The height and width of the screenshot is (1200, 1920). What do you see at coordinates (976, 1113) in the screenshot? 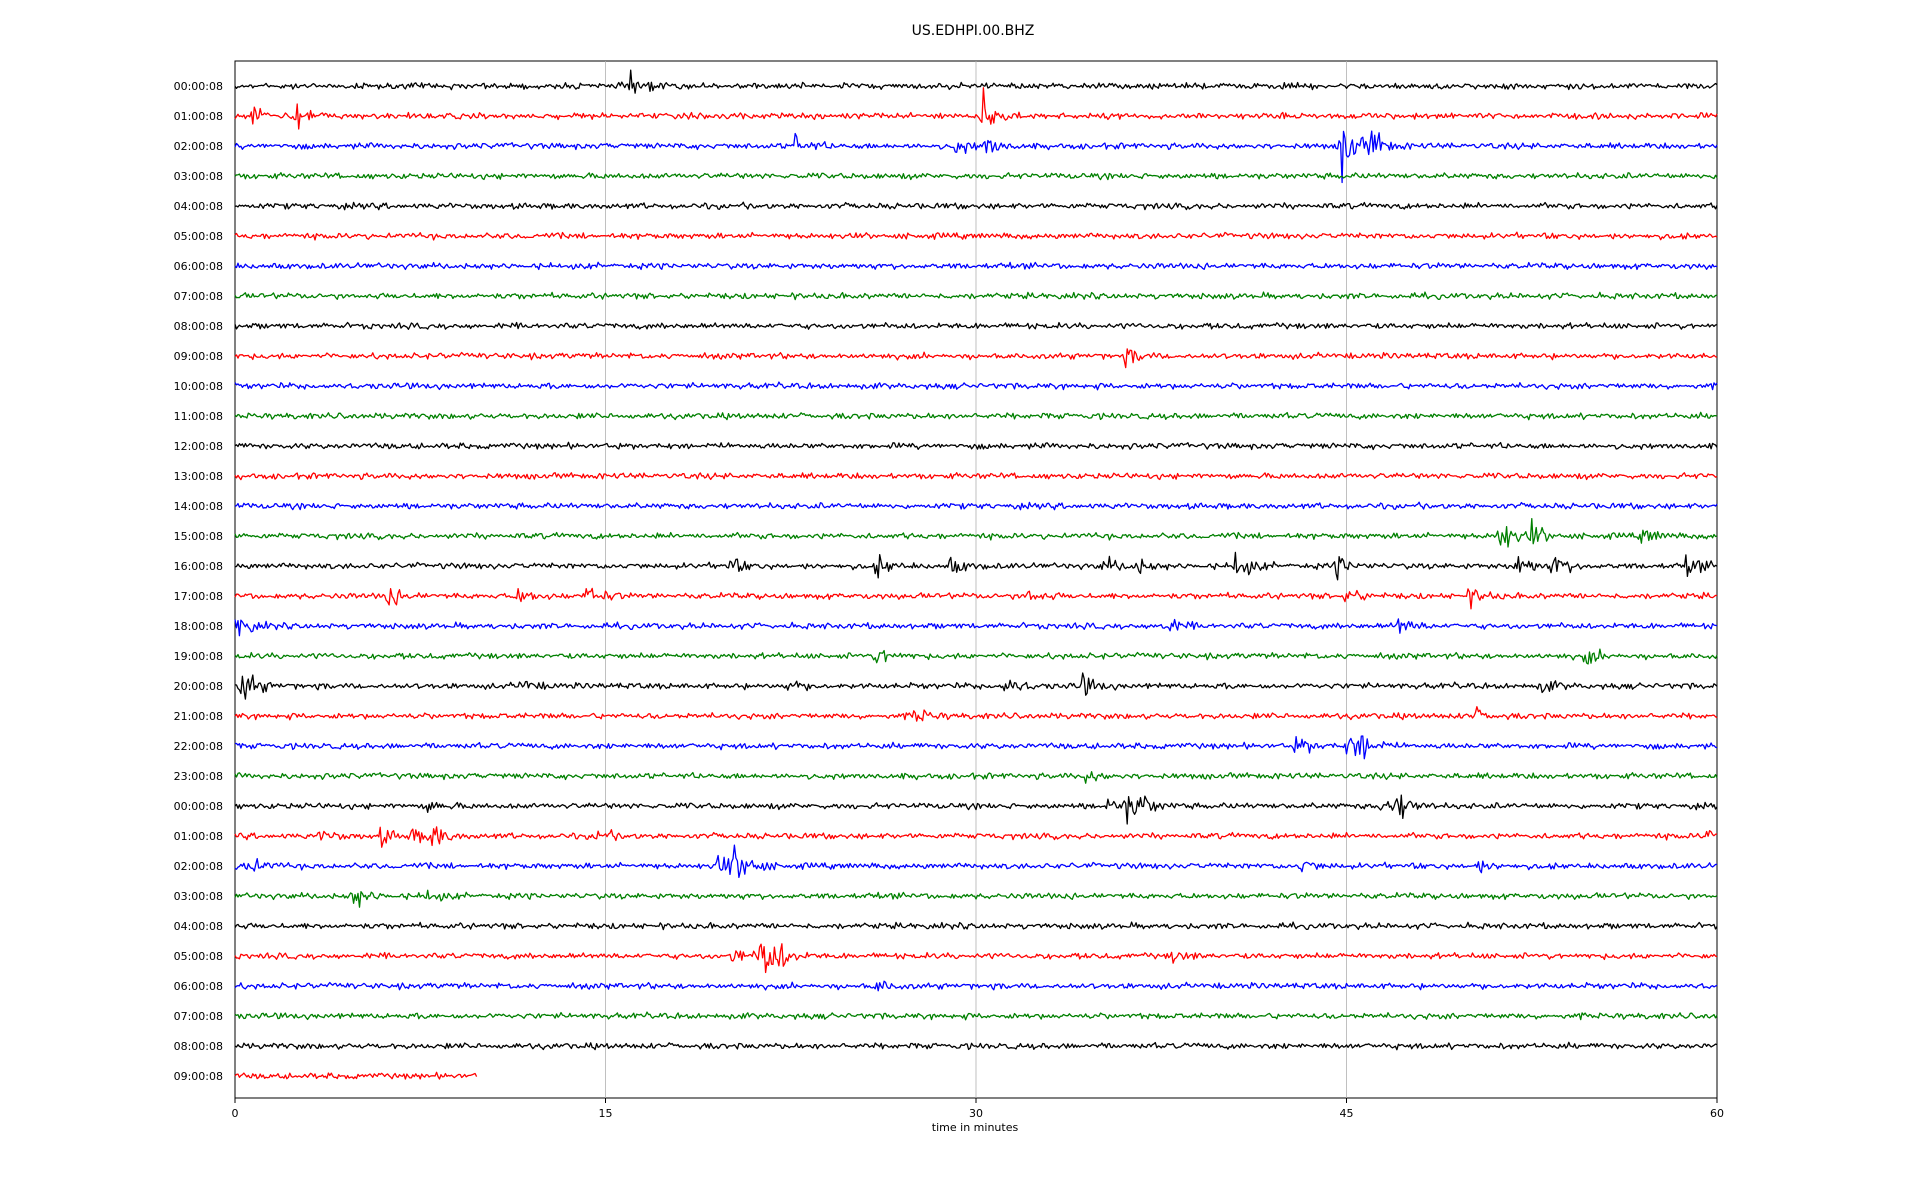
I see `x-tick-label: 30` at bounding box center [976, 1113].